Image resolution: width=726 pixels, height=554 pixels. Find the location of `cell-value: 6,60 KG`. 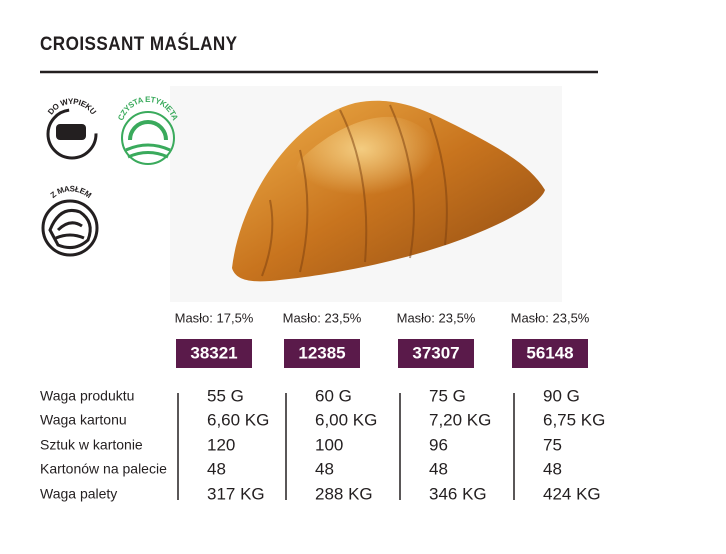

cell-value: 6,60 KG is located at coordinates (238, 419).